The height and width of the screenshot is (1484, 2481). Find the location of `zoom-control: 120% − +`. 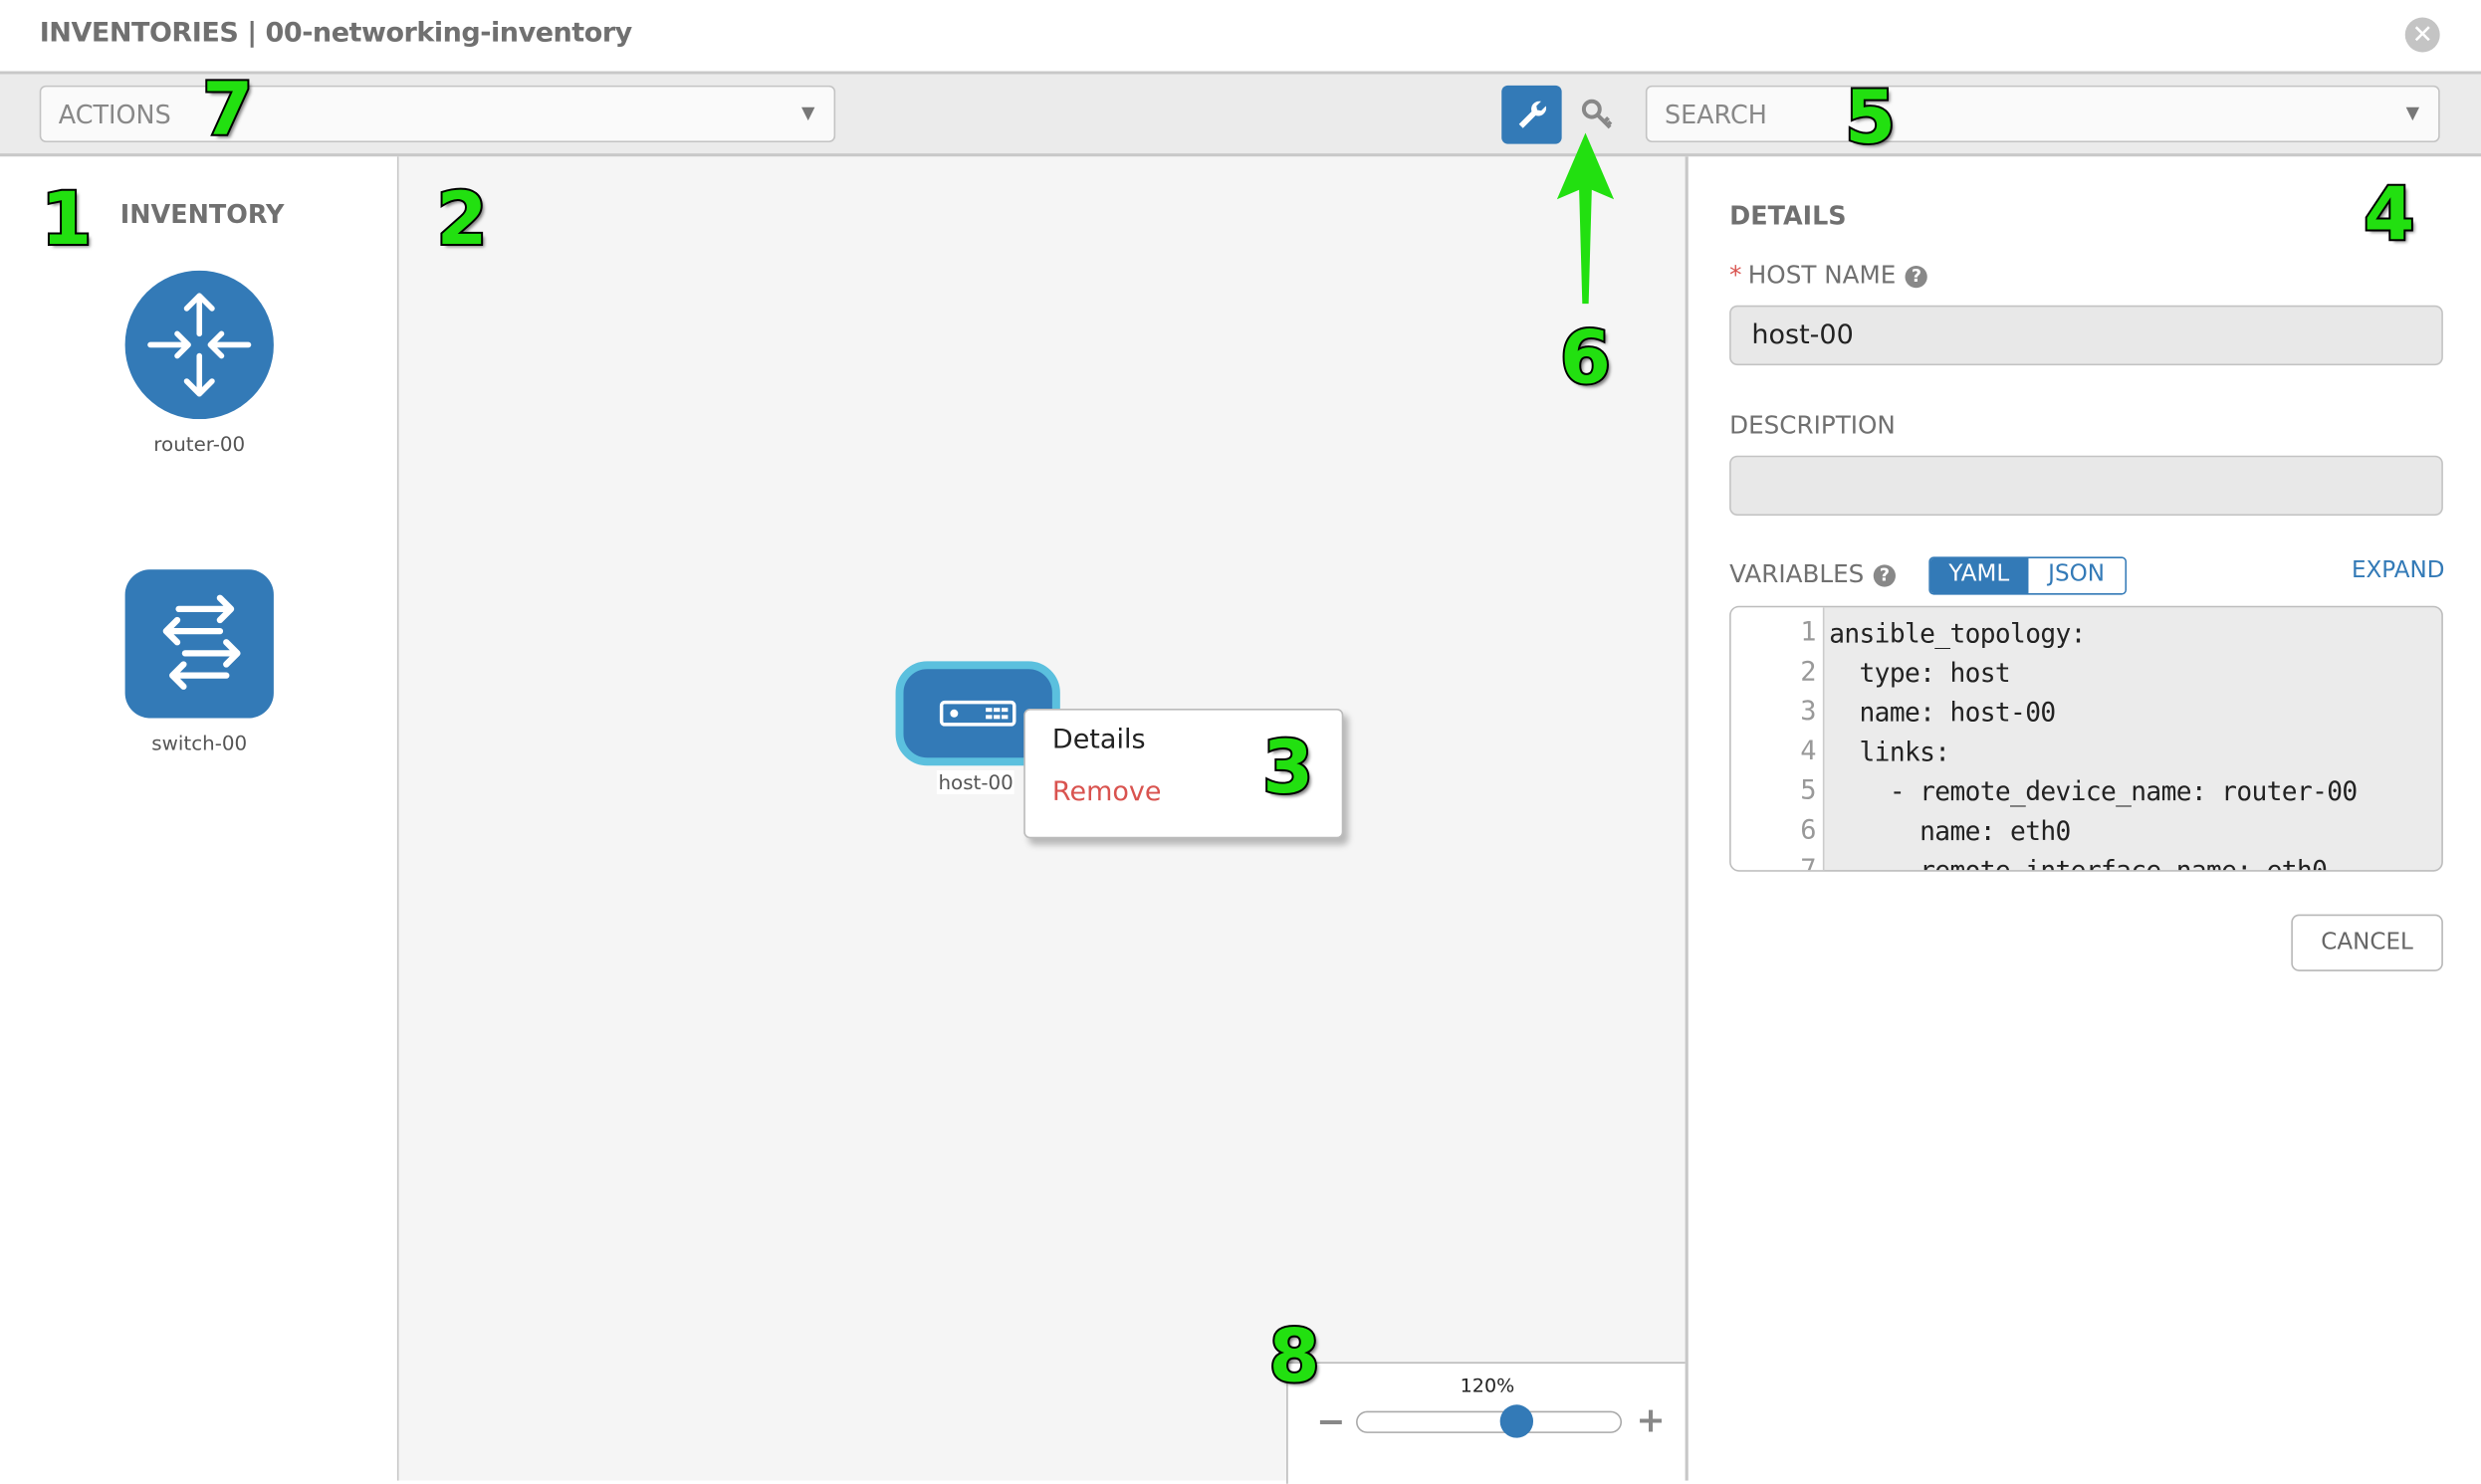

zoom-control: 120% − + is located at coordinates (1487, 1423).